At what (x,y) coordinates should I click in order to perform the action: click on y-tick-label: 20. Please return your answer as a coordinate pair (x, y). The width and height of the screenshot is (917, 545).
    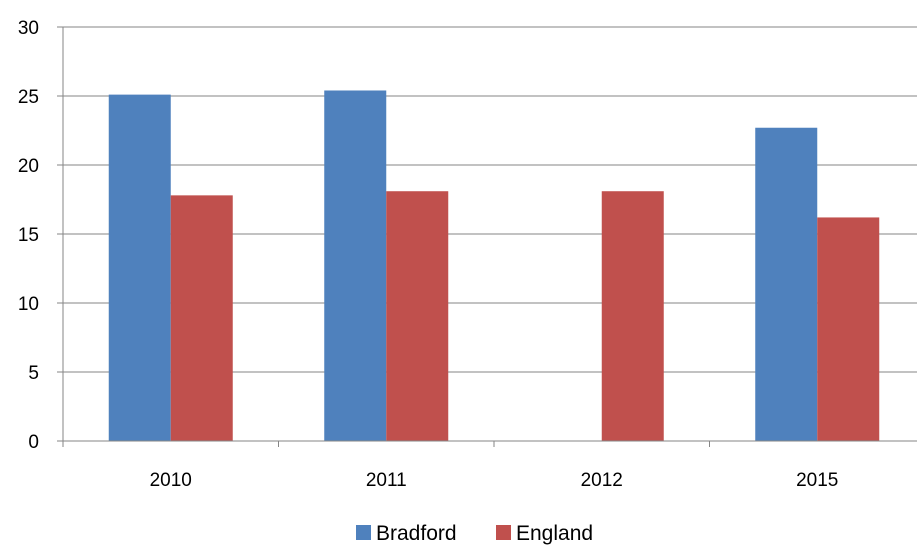
    Looking at the image, I should click on (28, 166).